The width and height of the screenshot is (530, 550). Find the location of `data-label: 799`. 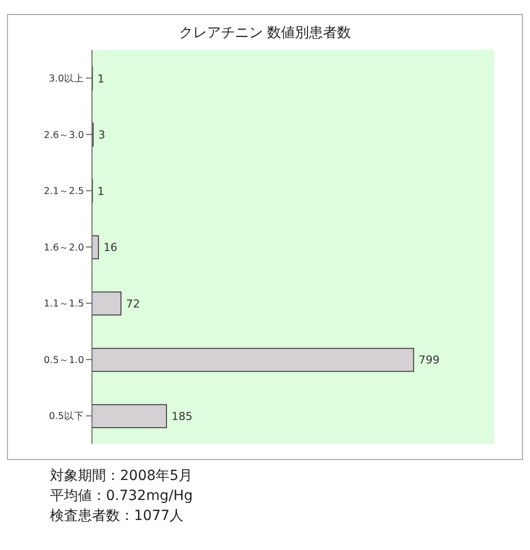

data-label: 799 is located at coordinates (429, 360).